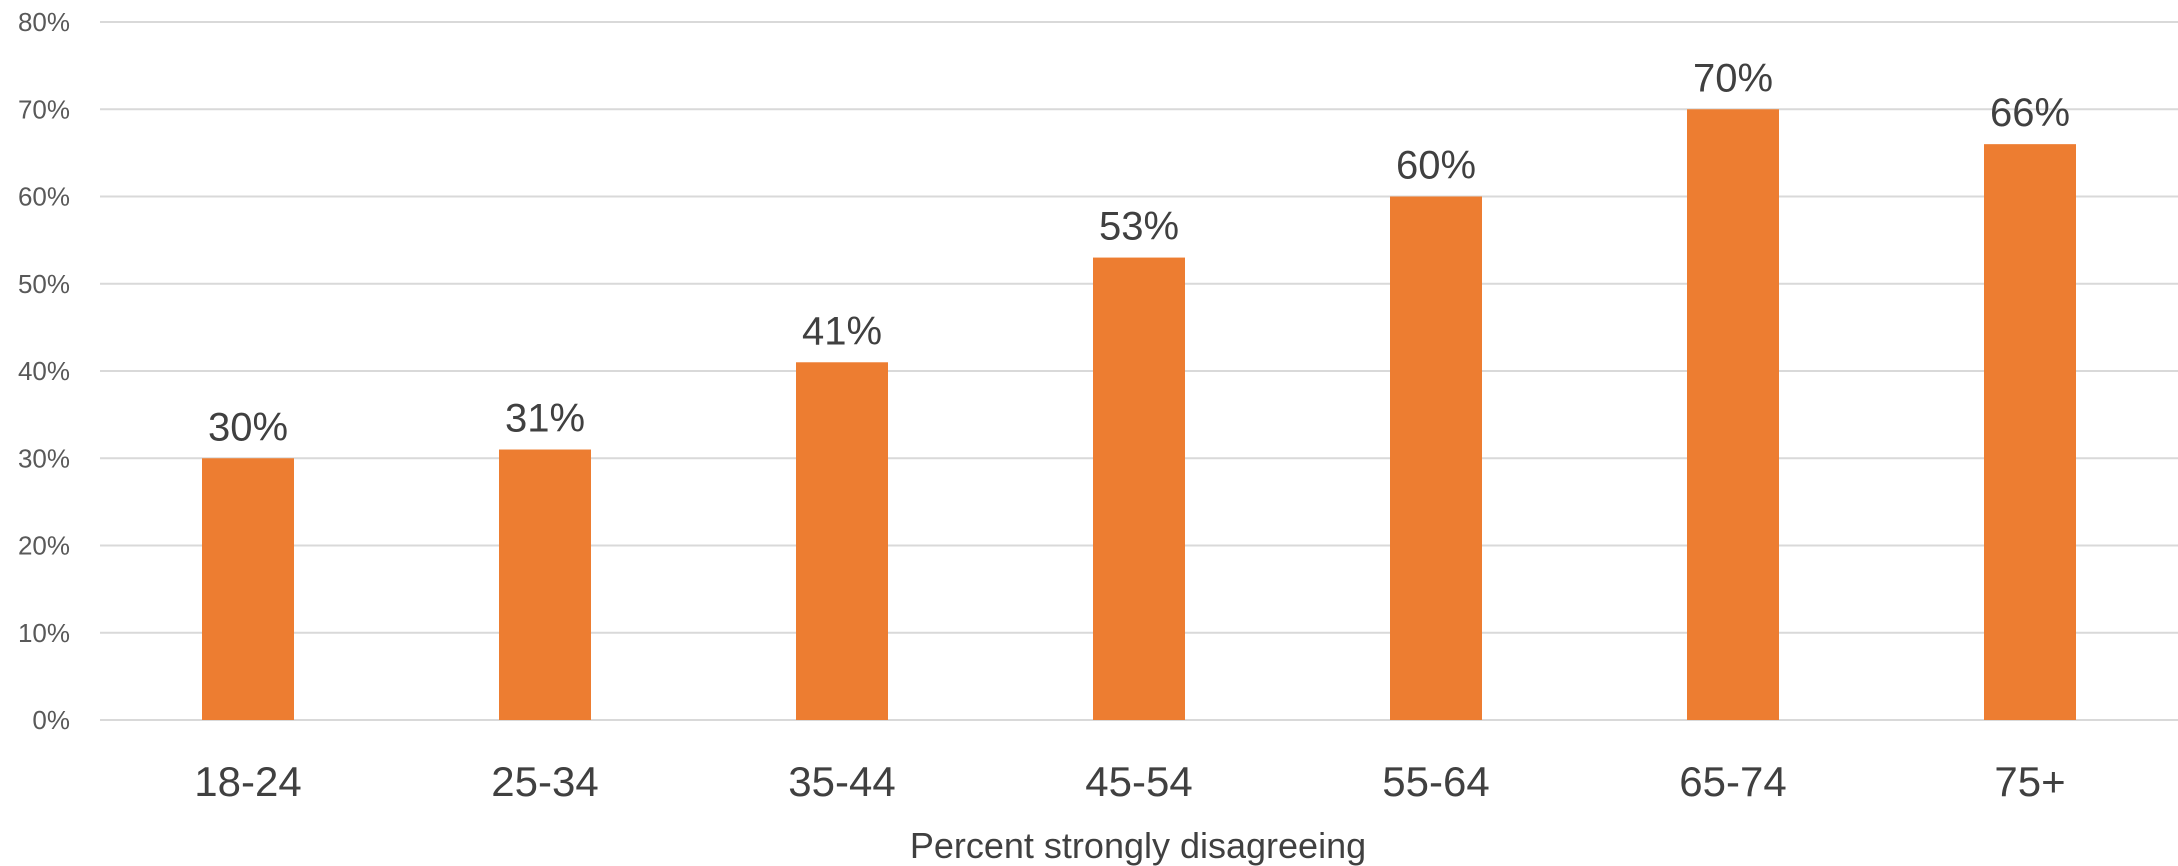 This screenshot has width=2178, height=866. What do you see at coordinates (2029, 781) in the screenshot?
I see `x-tick-label: 75+` at bounding box center [2029, 781].